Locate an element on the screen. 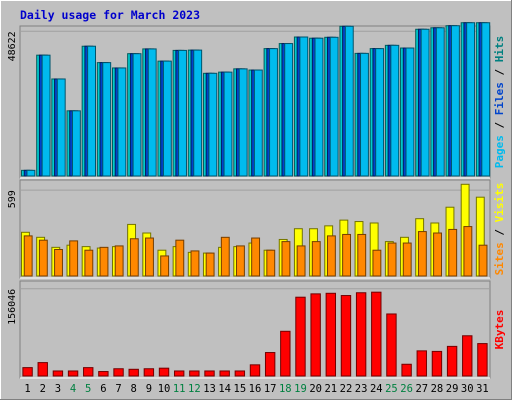 The image size is (512, 400). legend-part: Sites is located at coordinates (499, 258).